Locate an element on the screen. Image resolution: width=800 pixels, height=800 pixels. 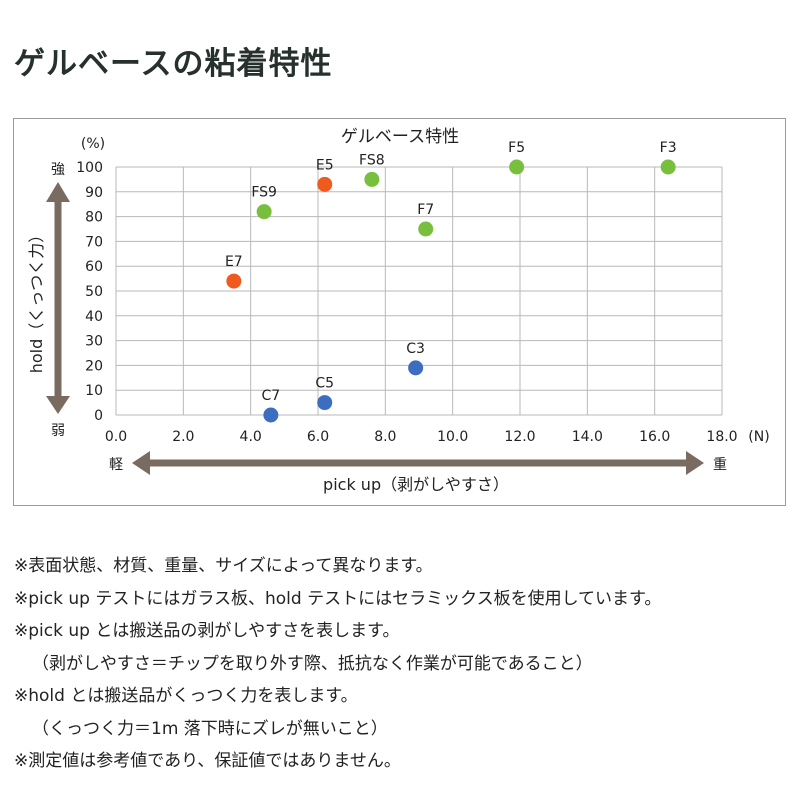
y-axis-label: hold（くっつく力） is located at coordinates (36, 300).